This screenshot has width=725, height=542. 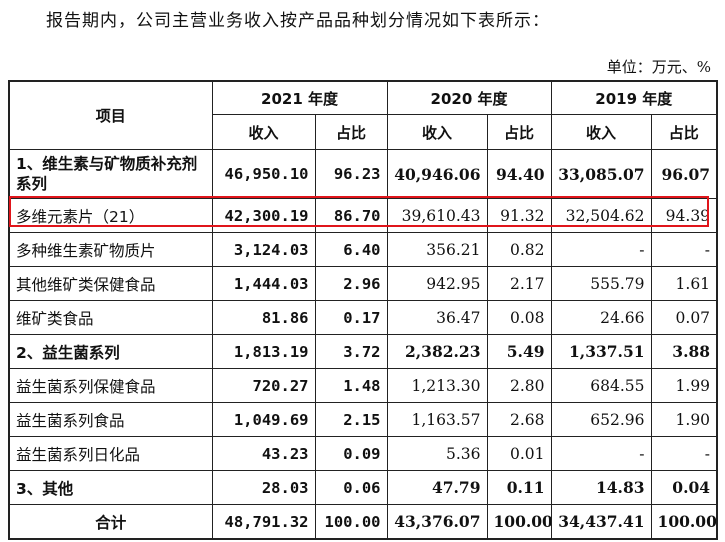 I want to click on cell-share-2021: 100.00, so click(x=351, y=522).